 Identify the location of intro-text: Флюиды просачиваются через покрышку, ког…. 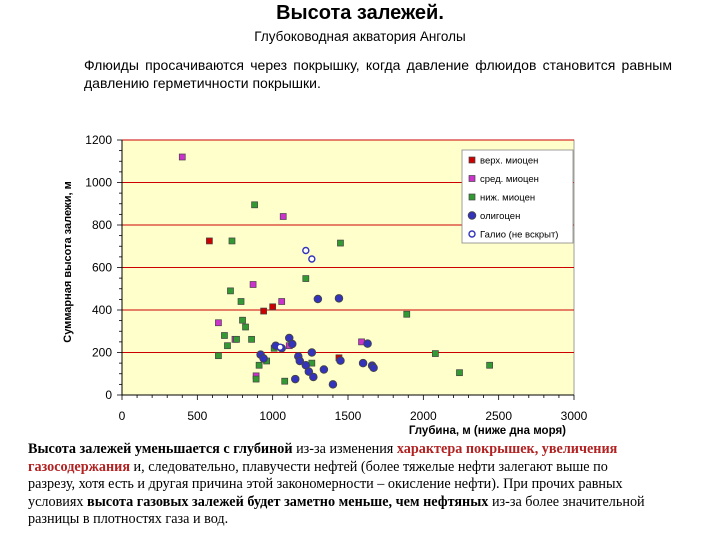
(378, 74).